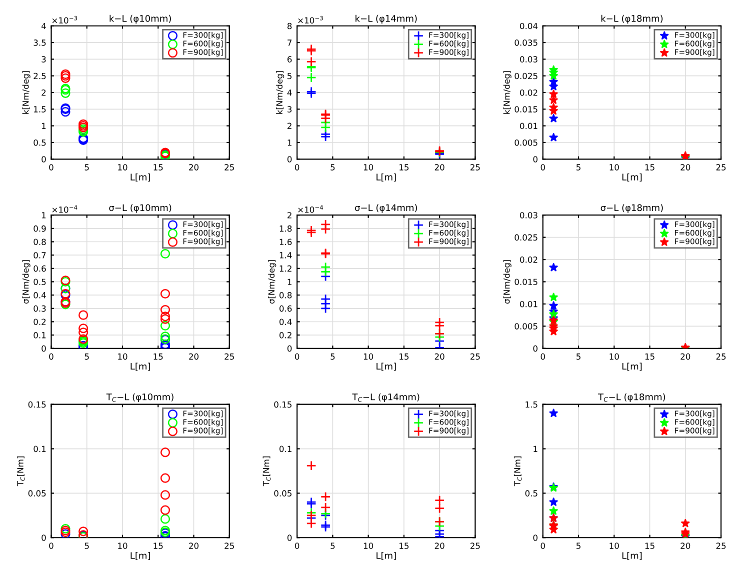 The width and height of the screenshot is (732, 575). I want to click on chart-title: k−L (φ14mm), so click(386, 19).